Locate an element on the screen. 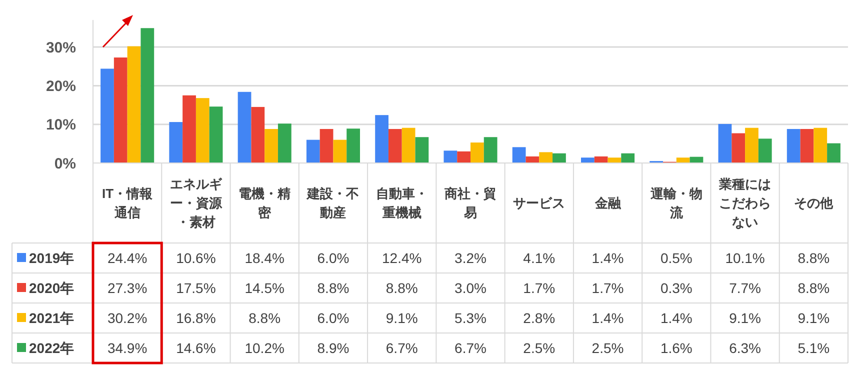 The image size is (864, 373). x-tick-label: 運輸・物流 is located at coordinates (675, 203).